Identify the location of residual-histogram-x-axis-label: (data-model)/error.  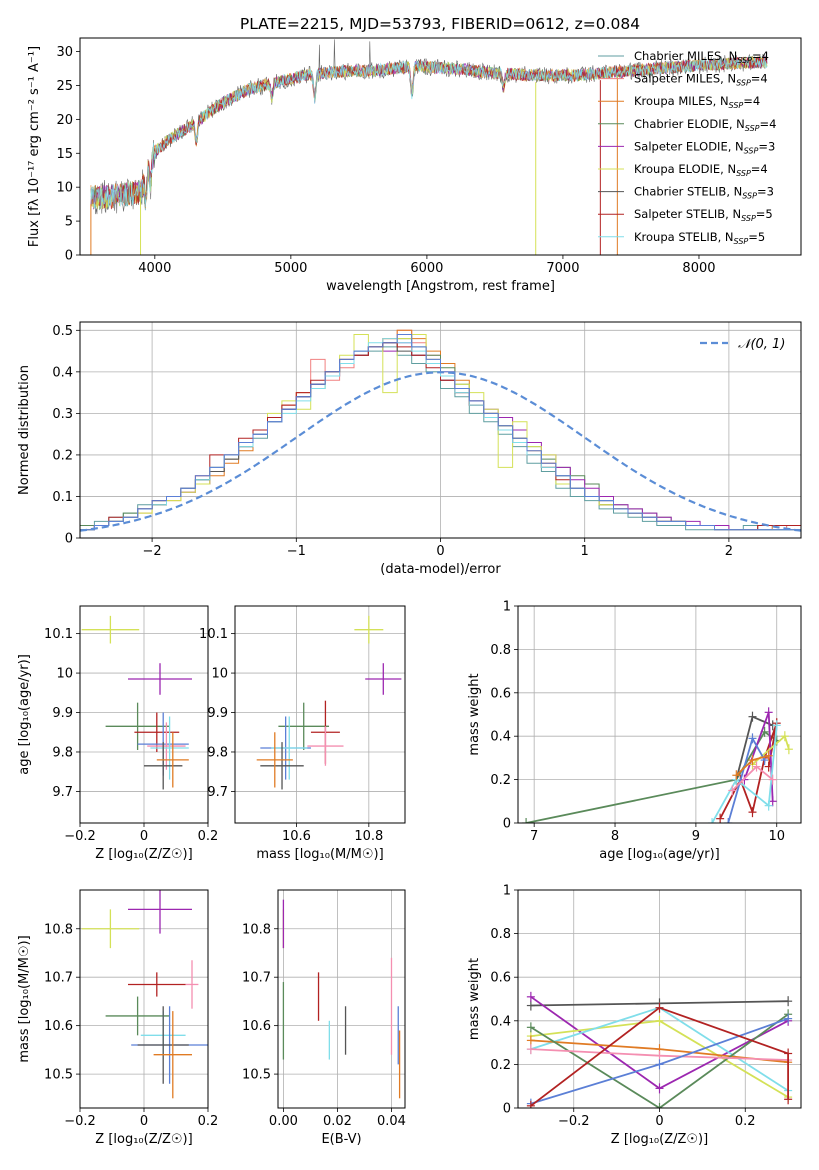
(440, 569).